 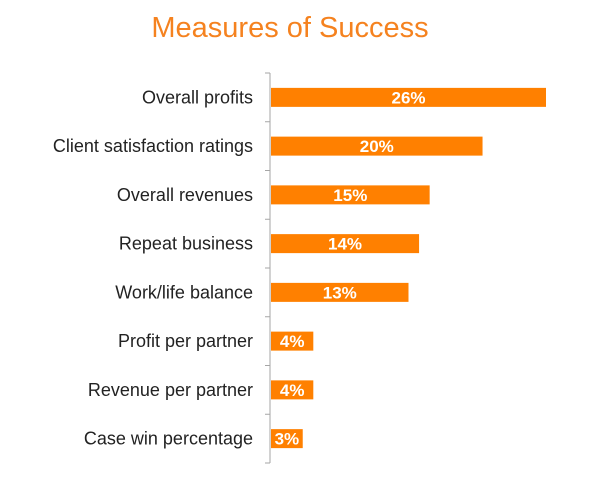 What do you see at coordinates (184, 292) in the screenshot?
I see `category-label: Work/life balance` at bounding box center [184, 292].